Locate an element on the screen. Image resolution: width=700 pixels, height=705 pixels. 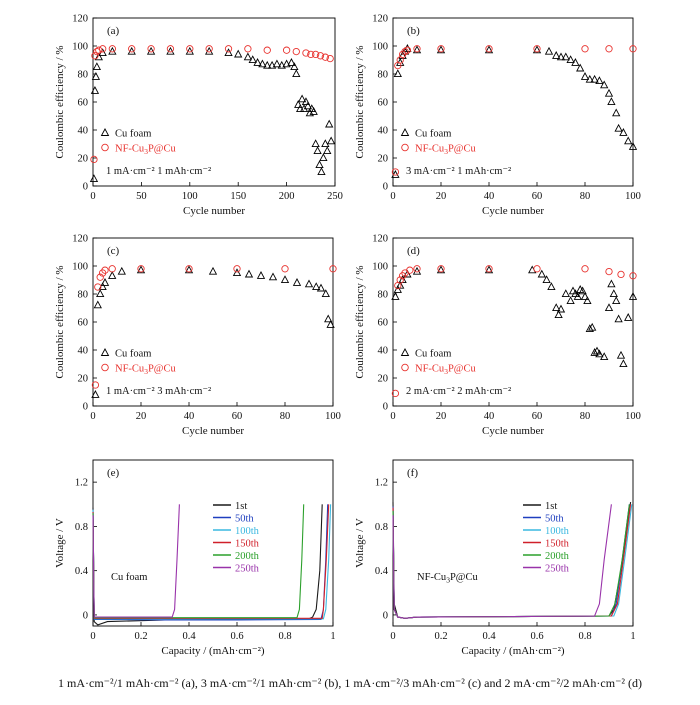
x-tick-label: 100 is located at coordinates (633, 196).